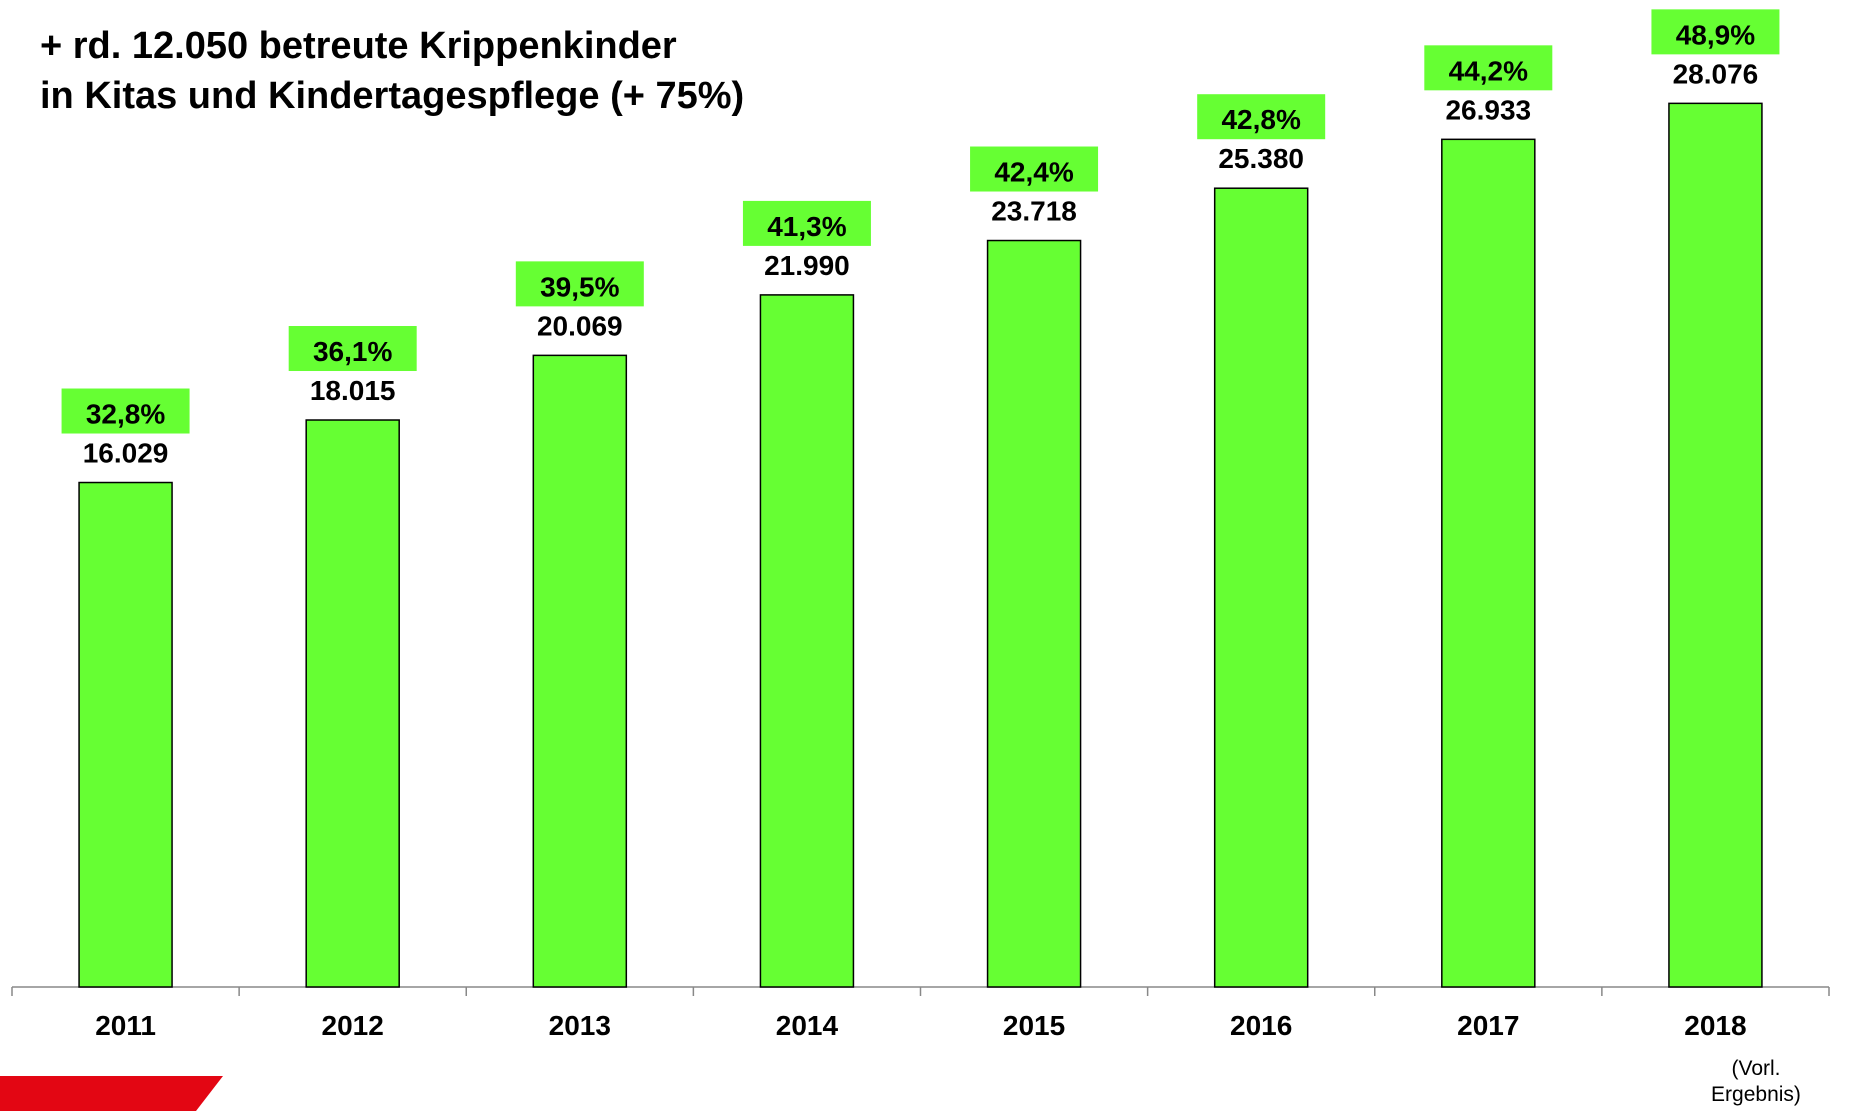 The width and height of the screenshot is (1862, 1111). What do you see at coordinates (1033, 172) in the screenshot?
I see `share-label: 42,4%` at bounding box center [1033, 172].